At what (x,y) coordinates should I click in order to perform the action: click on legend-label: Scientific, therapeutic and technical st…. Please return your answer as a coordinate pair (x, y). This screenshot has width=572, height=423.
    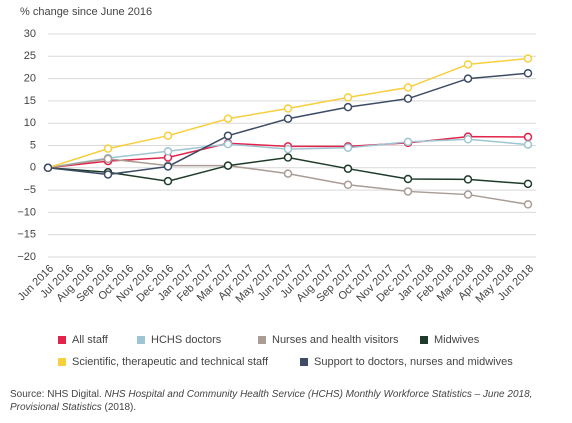
    Looking at the image, I should click on (170, 362).